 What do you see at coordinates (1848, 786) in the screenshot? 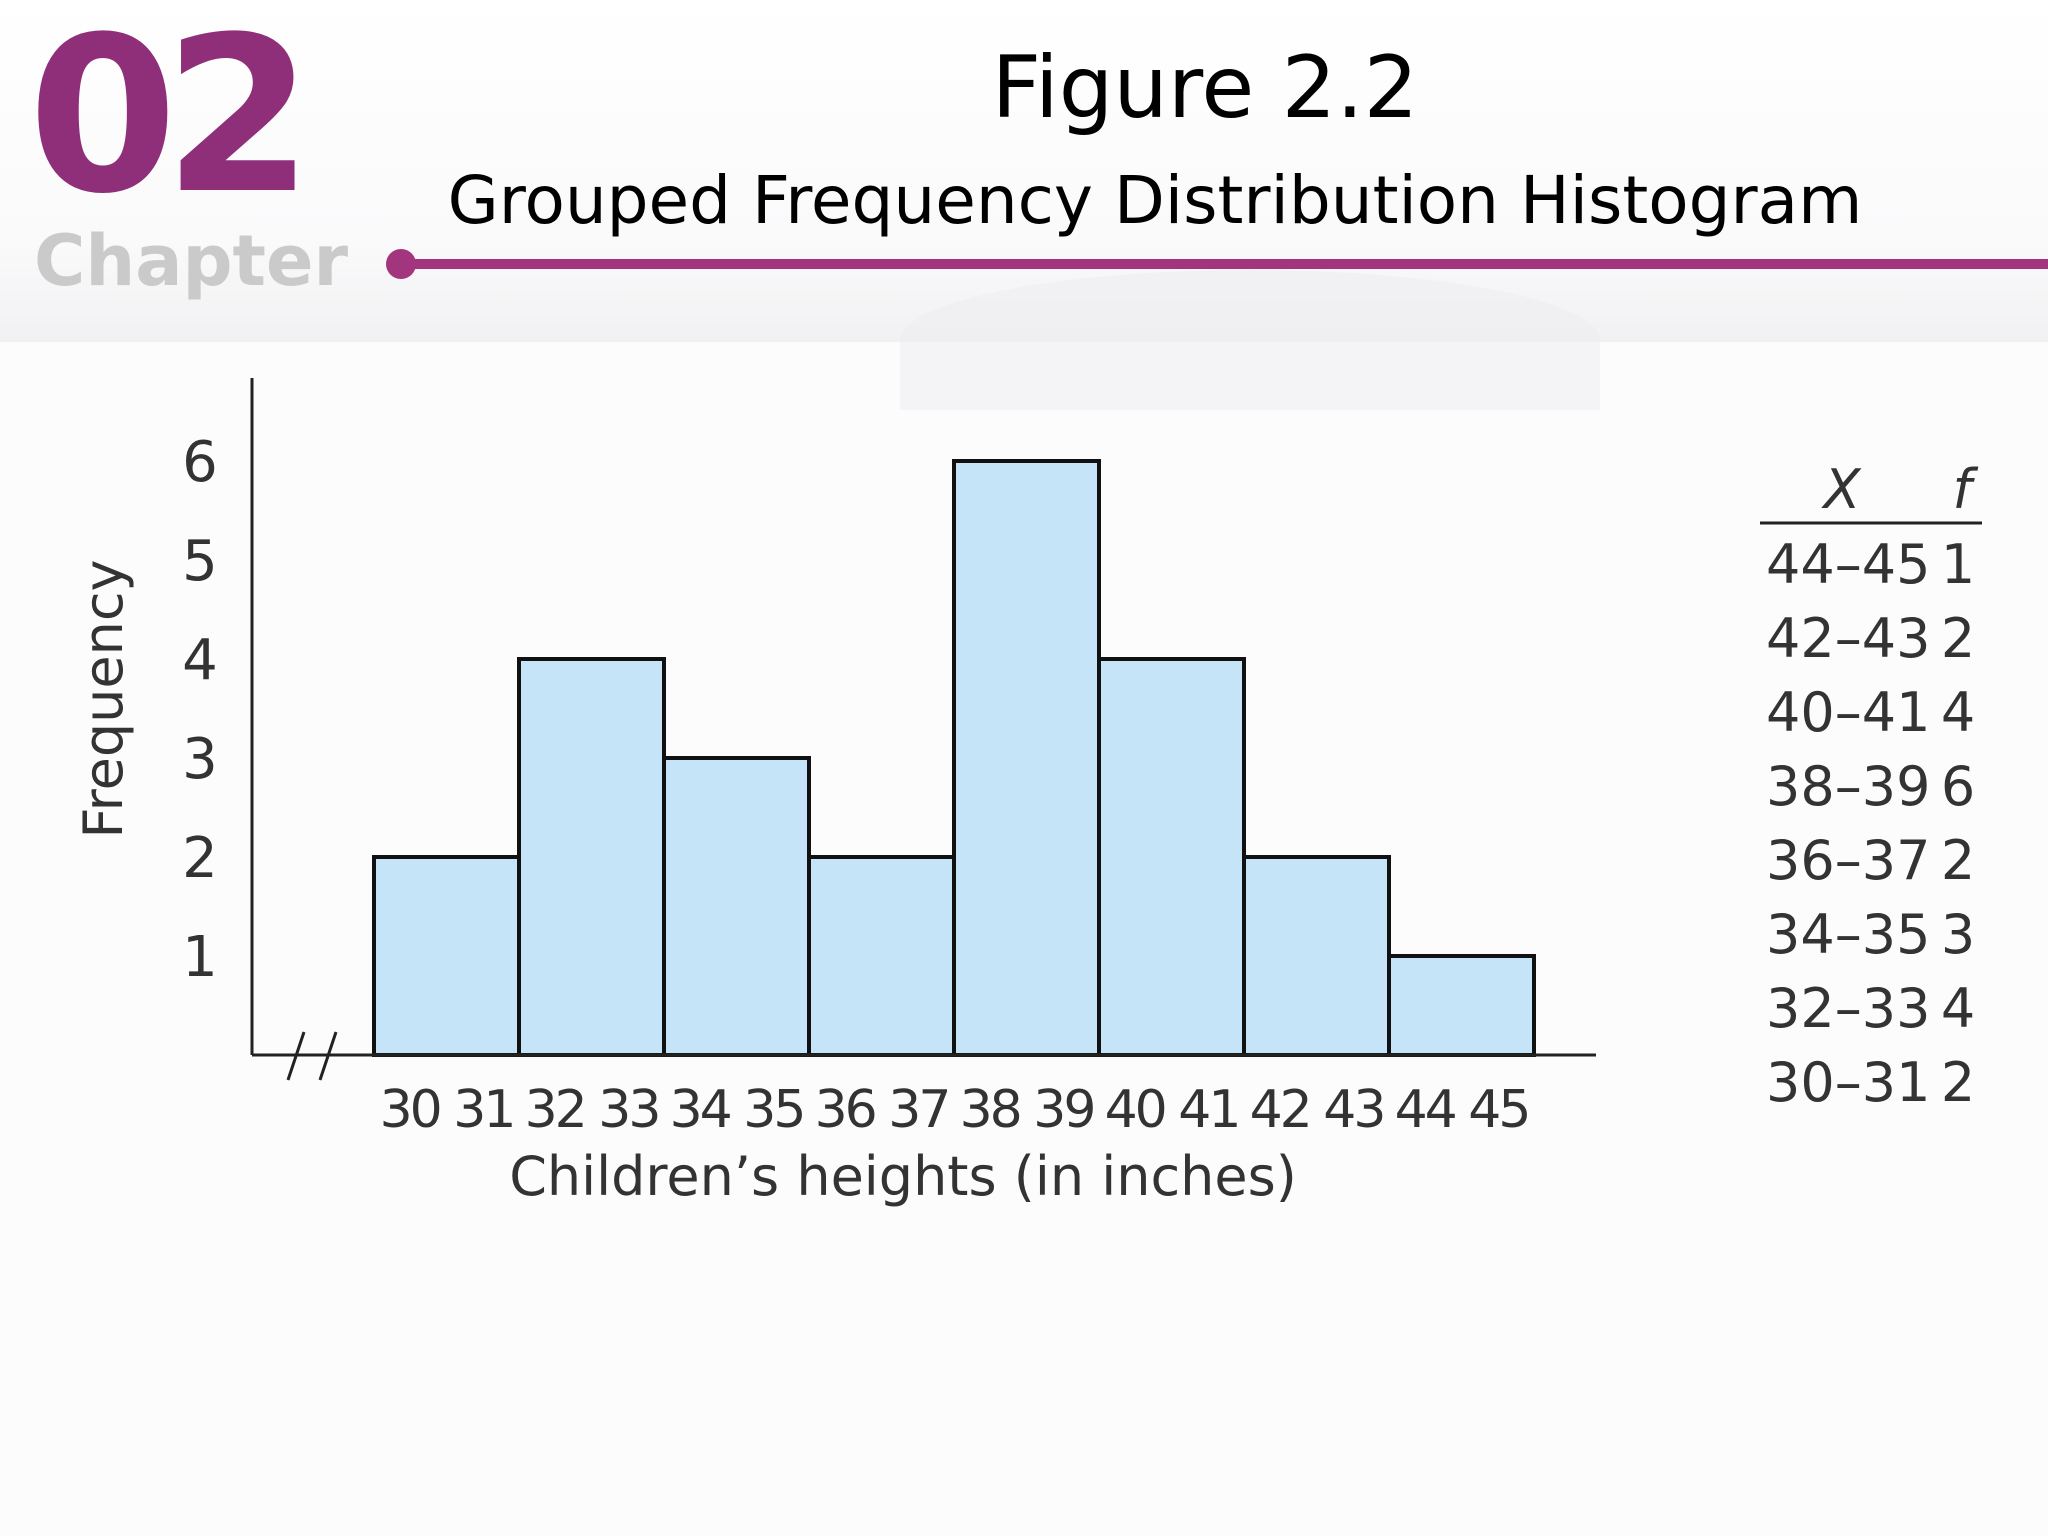
I see `table-cell-x: 38–39` at bounding box center [1848, 786].